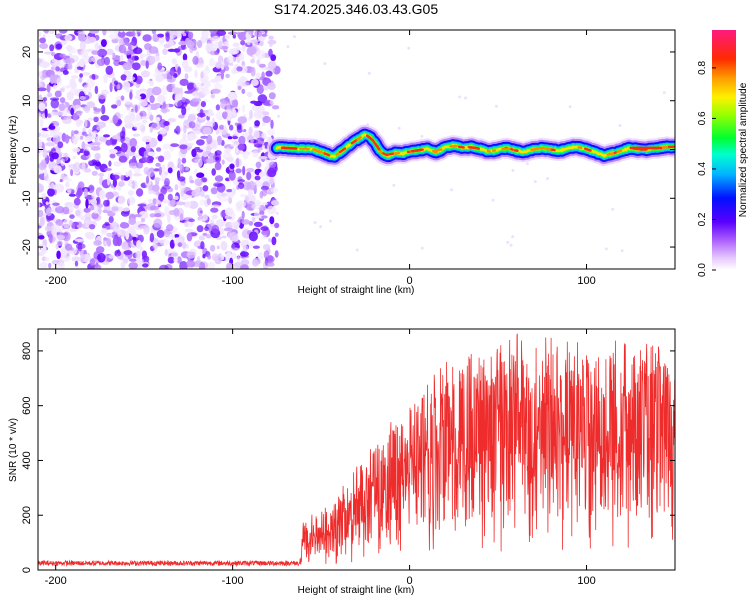  I want to click on colorbar-scale, so click(724, 150).